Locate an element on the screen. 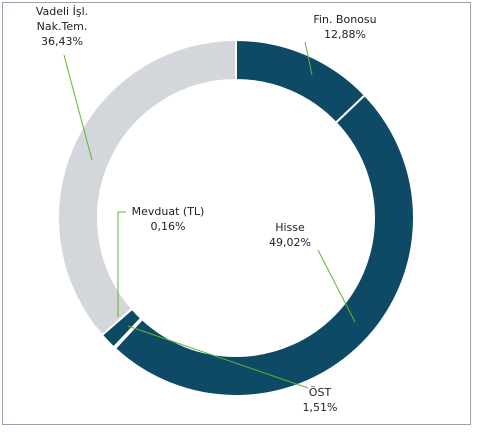  slice-label: Mevduat (TL) 0,16% is located at coordinates (168, 219).